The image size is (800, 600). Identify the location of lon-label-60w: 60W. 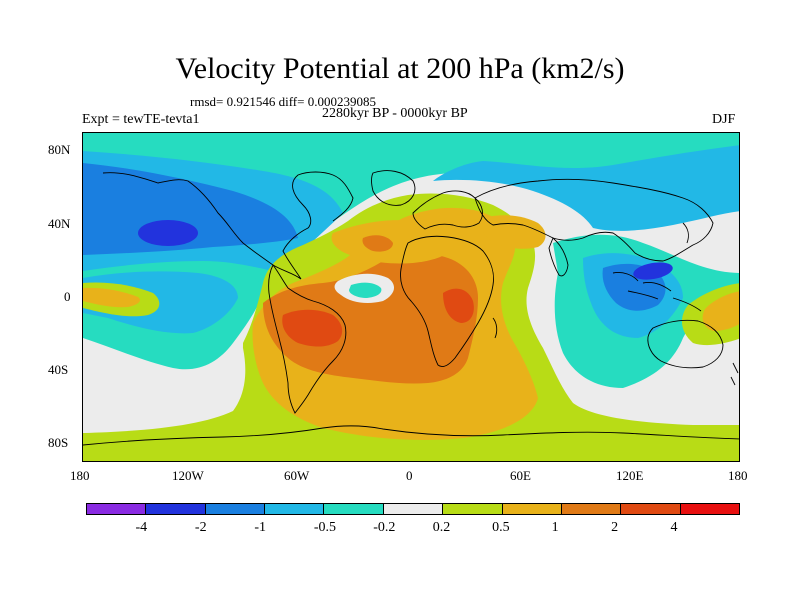
(297, 475).